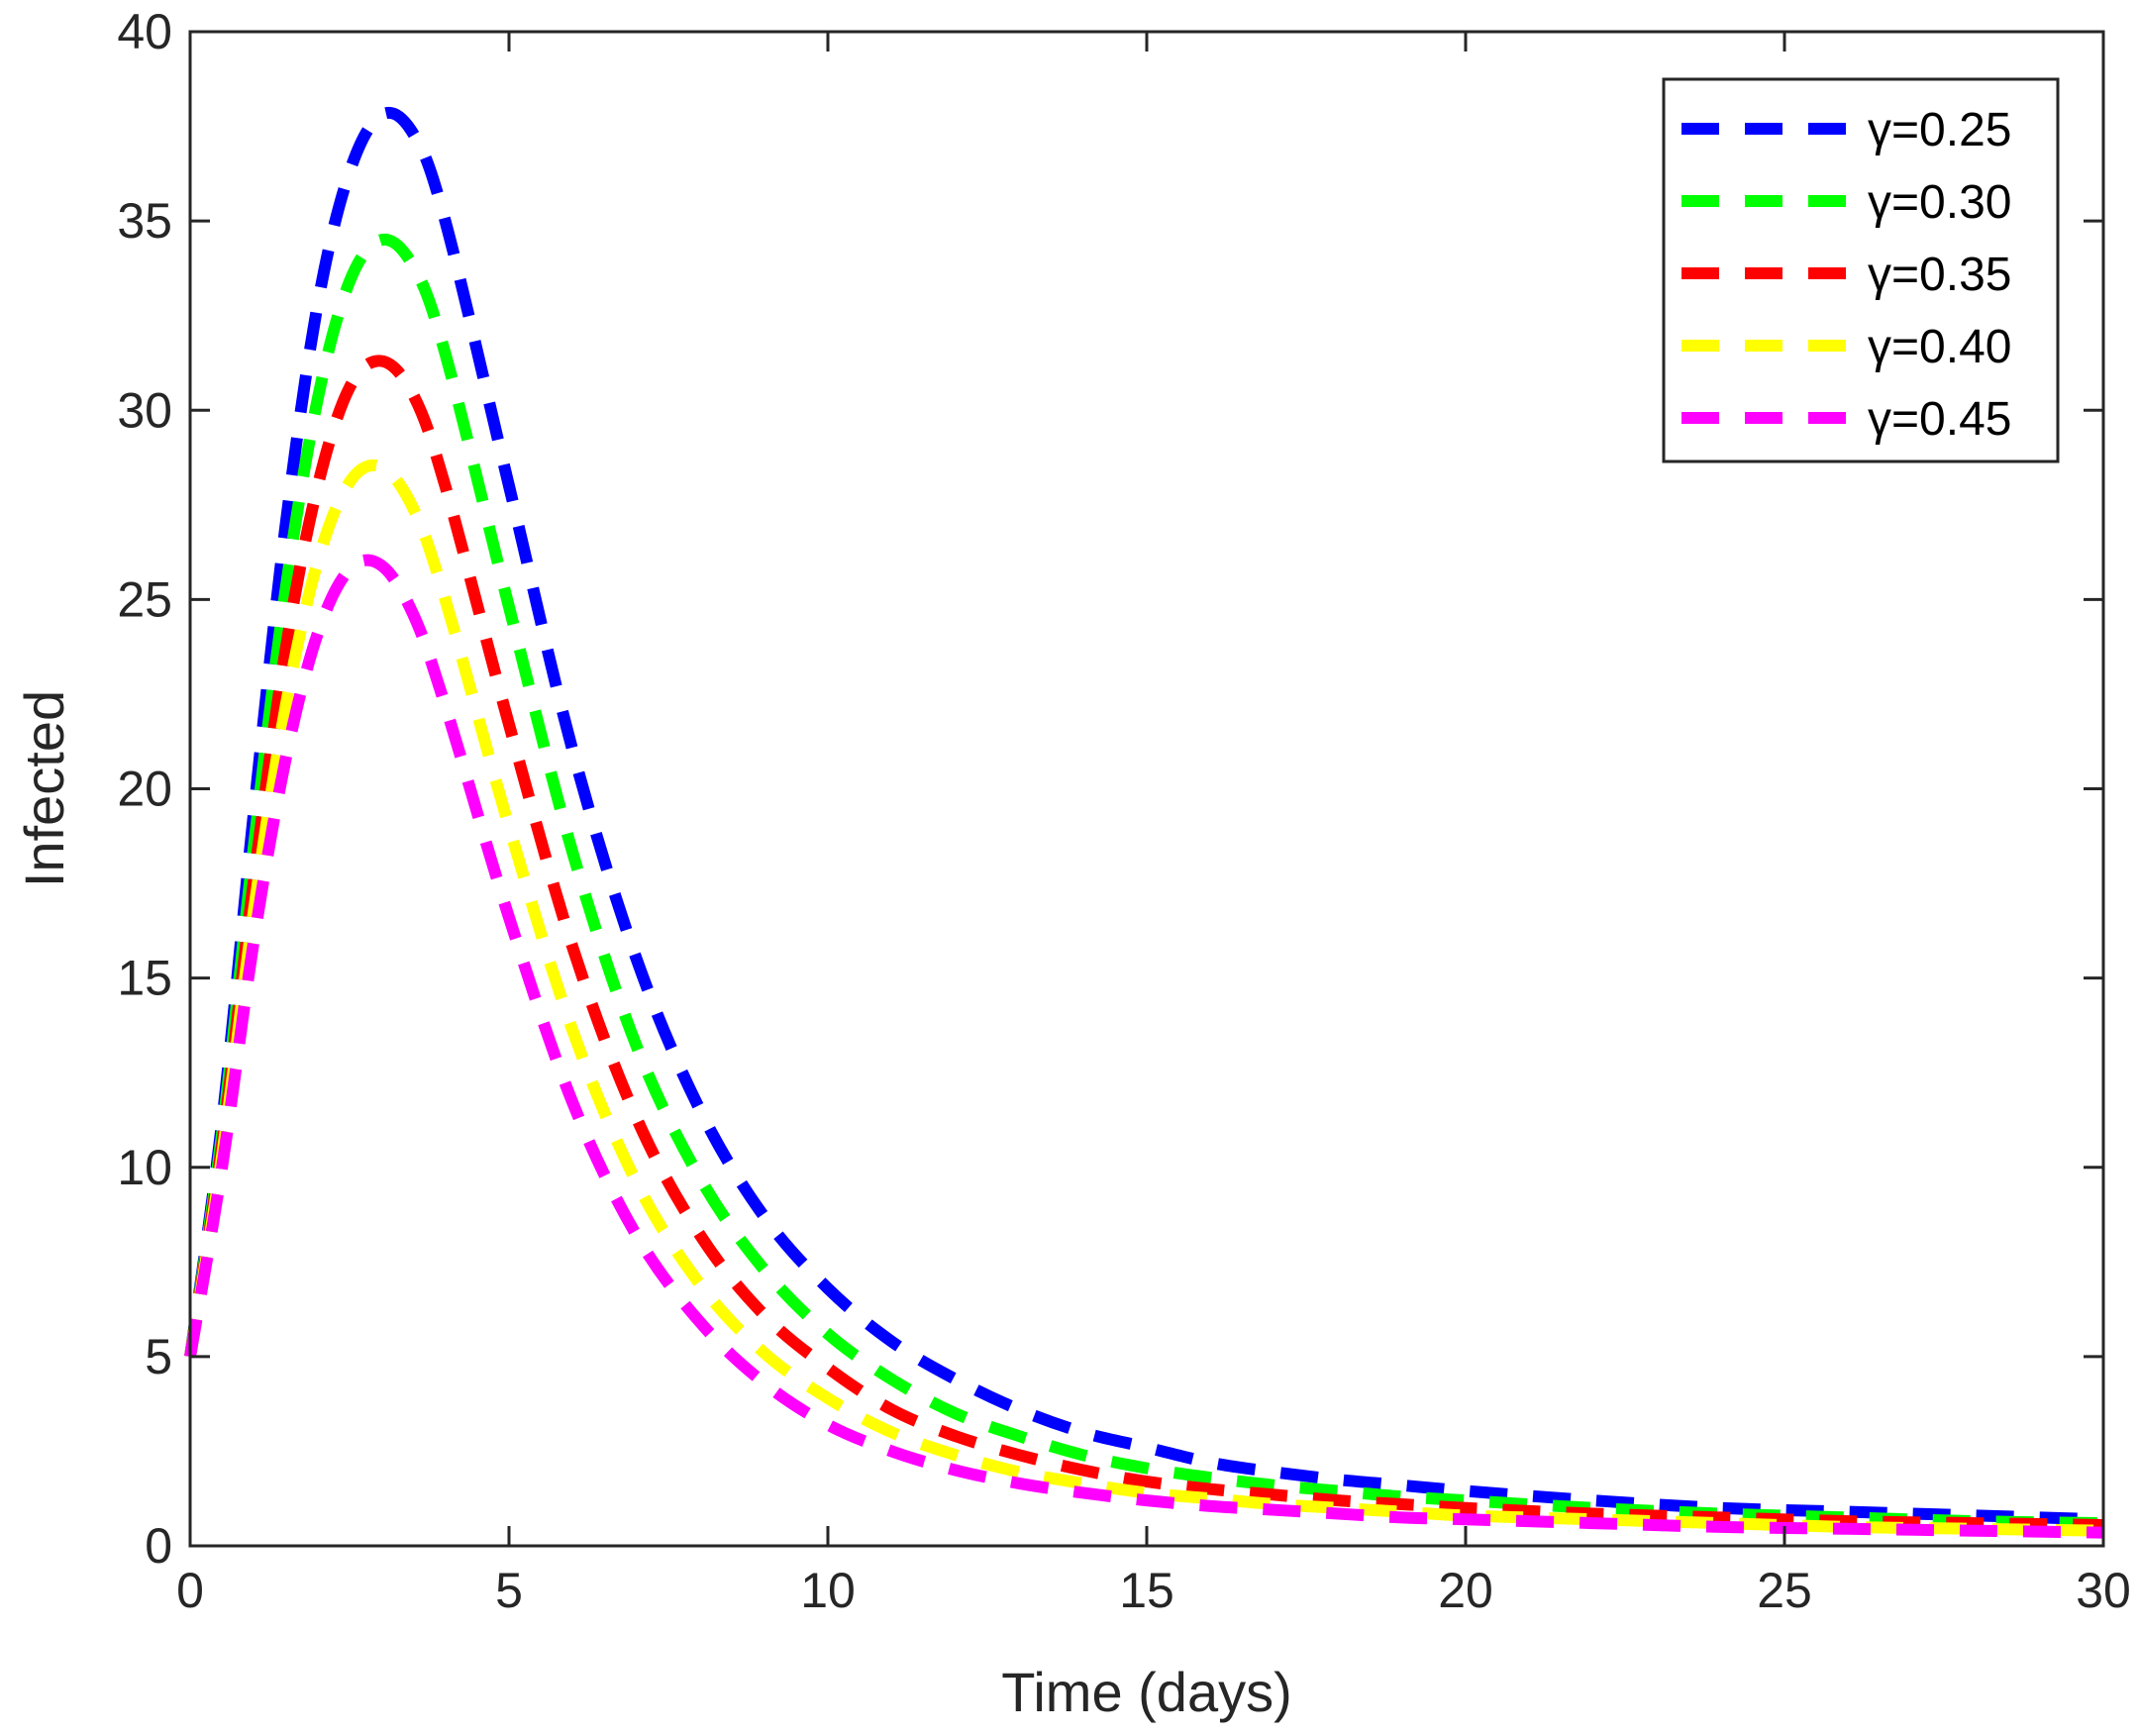 This screenshot has height=1736, width=2139. I want to click on x-tick-label: 0, so click(190, 1590).